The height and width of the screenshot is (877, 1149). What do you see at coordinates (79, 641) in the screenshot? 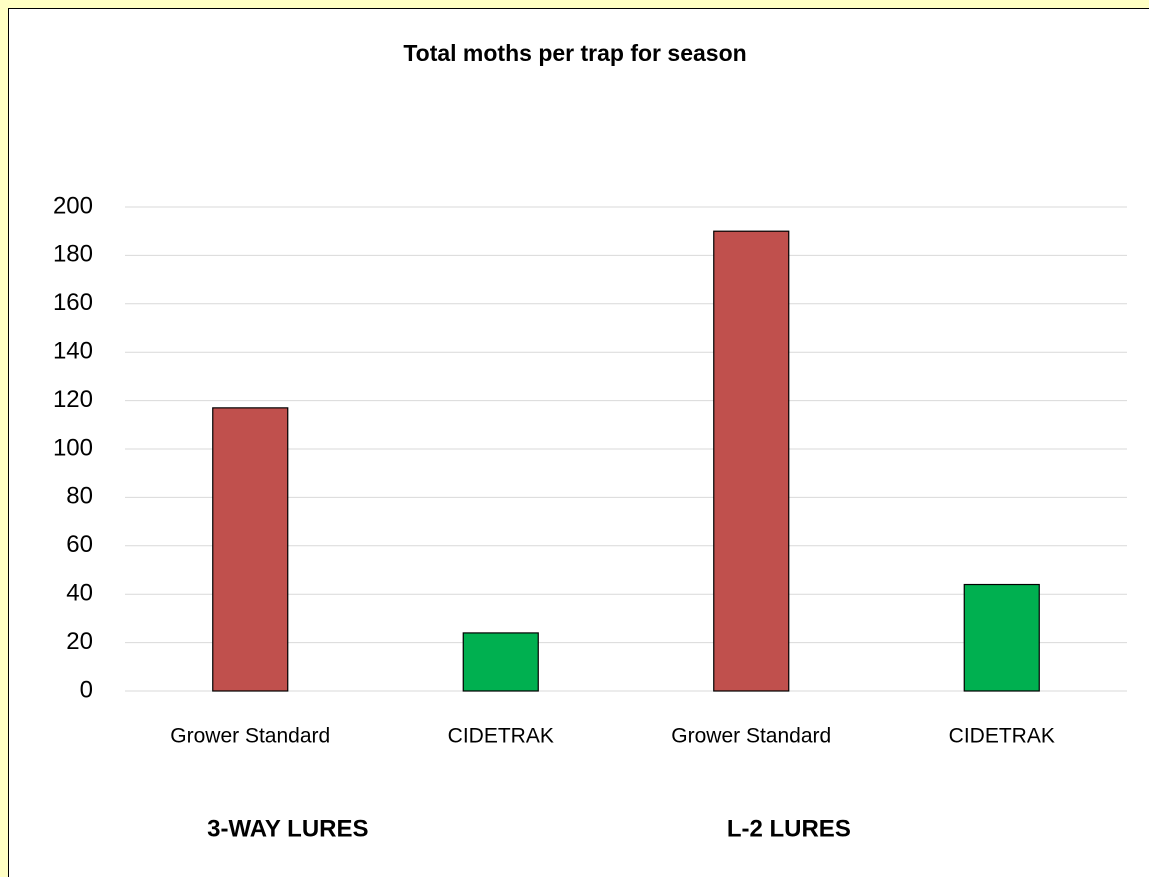
I see `y-tick-label: 20` at bounding box center [79, 641].